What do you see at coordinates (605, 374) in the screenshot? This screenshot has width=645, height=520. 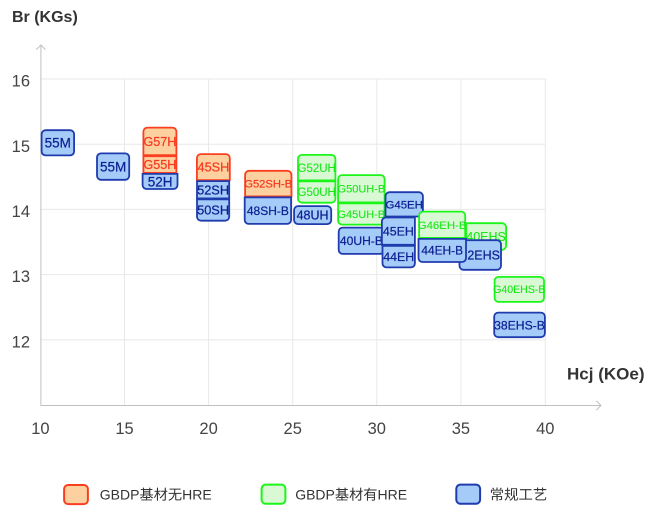 I see `svg-text: Hcj (KOe)` at bounding box center [605, 374].